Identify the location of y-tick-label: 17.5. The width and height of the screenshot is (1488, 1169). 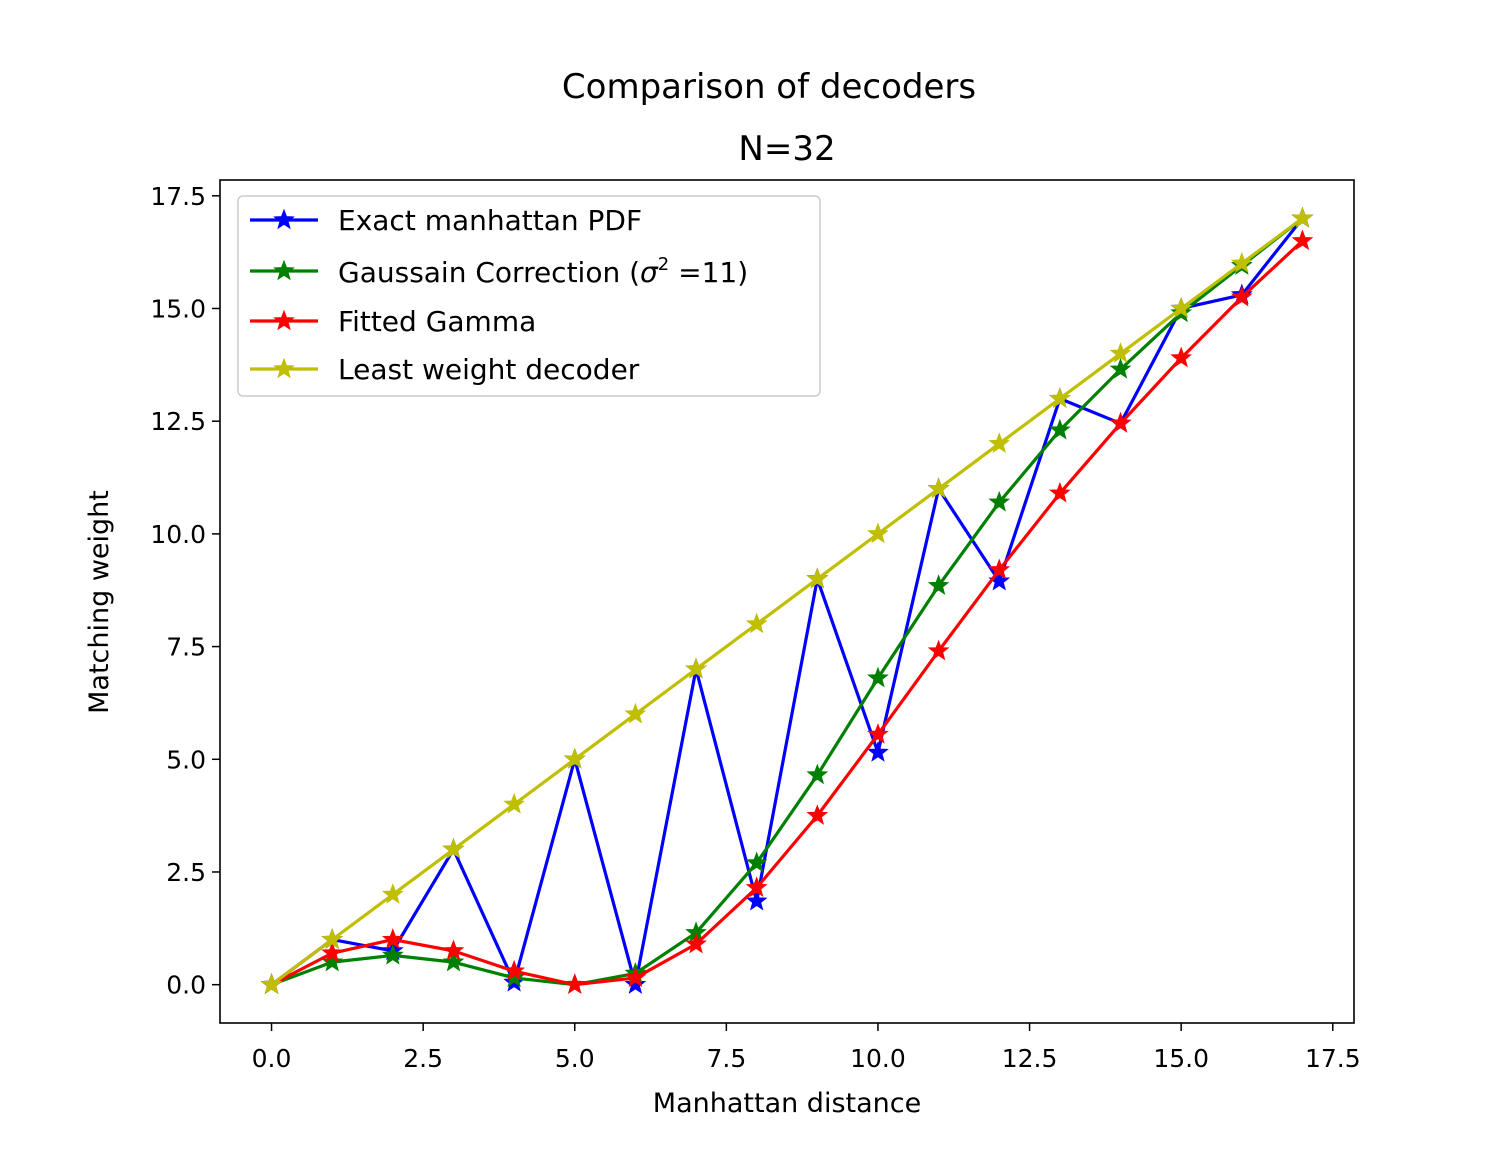
(178, 196).